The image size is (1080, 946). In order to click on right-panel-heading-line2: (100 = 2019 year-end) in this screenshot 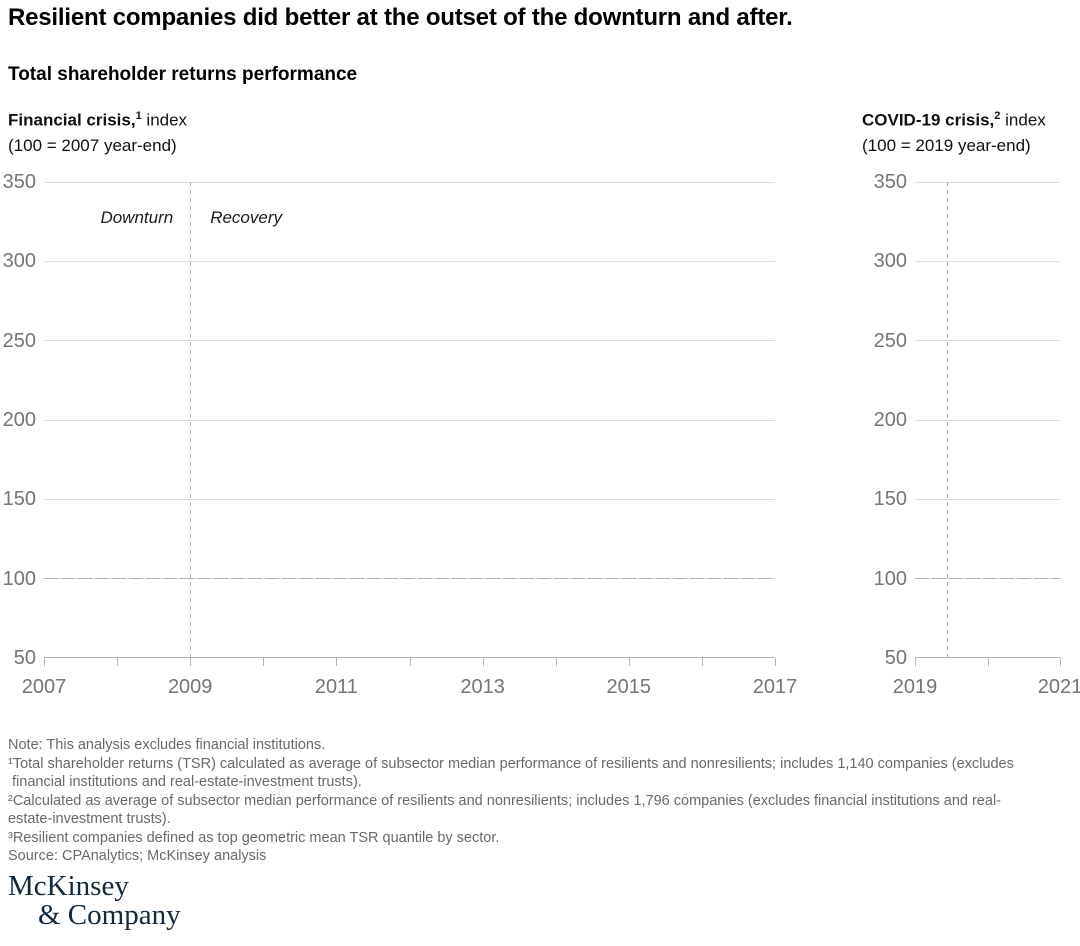, I will do `click(946, 145)`.